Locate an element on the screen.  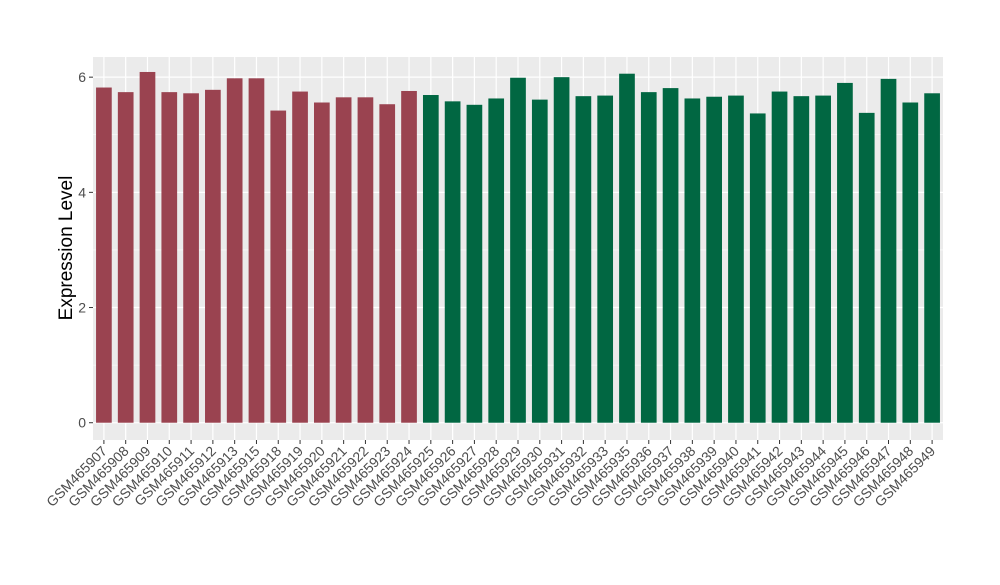
y-tick-label: 0 is located at coordinates (82, 423).